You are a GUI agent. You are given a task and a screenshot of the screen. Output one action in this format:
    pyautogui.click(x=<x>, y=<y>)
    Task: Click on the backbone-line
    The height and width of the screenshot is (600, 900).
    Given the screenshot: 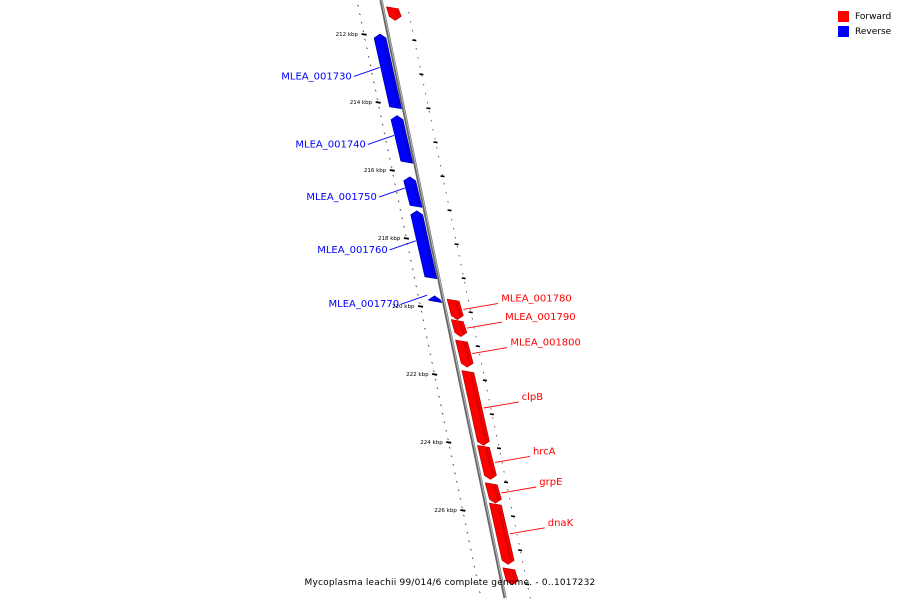 What is the action you would take?
    pyautogui.click(x=443, y=299)
    